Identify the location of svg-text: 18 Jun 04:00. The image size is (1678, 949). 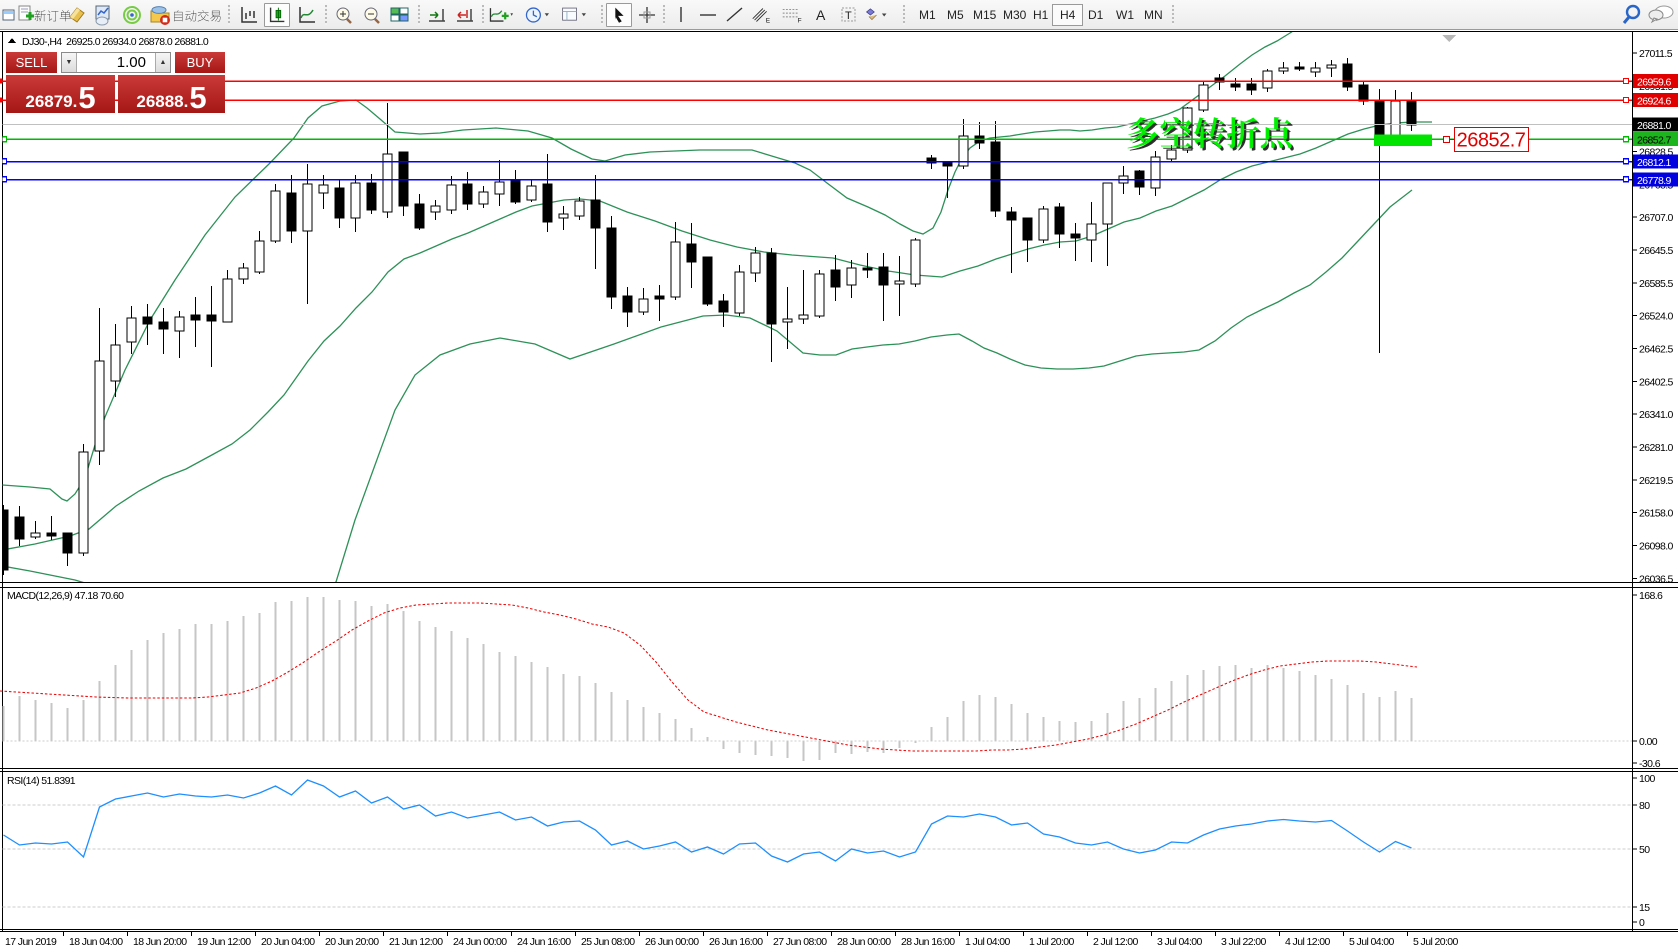
(96, 942).